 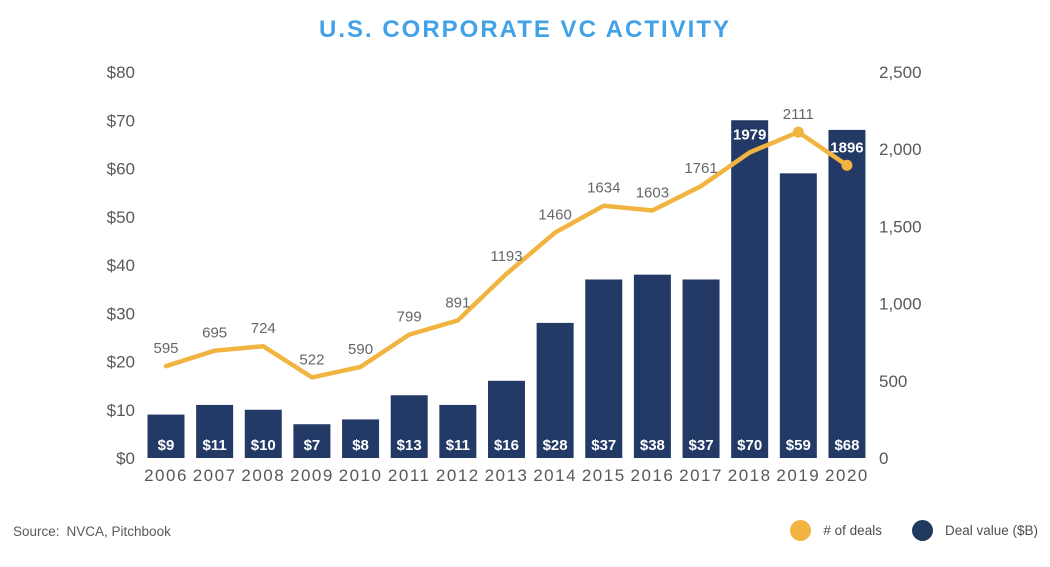 What do you see at coordinates (701, 445) in the screenshot?
I see `bar-value-label-2017: $37` at bounding box center [701, 445].